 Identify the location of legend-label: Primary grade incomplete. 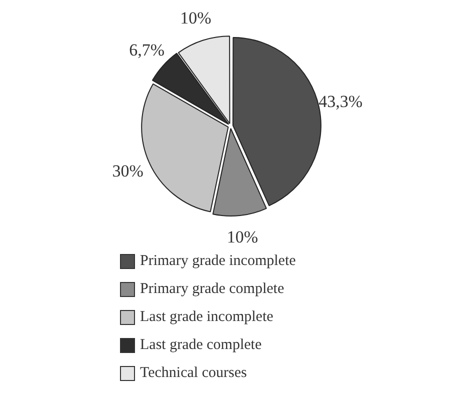
(218, 261).